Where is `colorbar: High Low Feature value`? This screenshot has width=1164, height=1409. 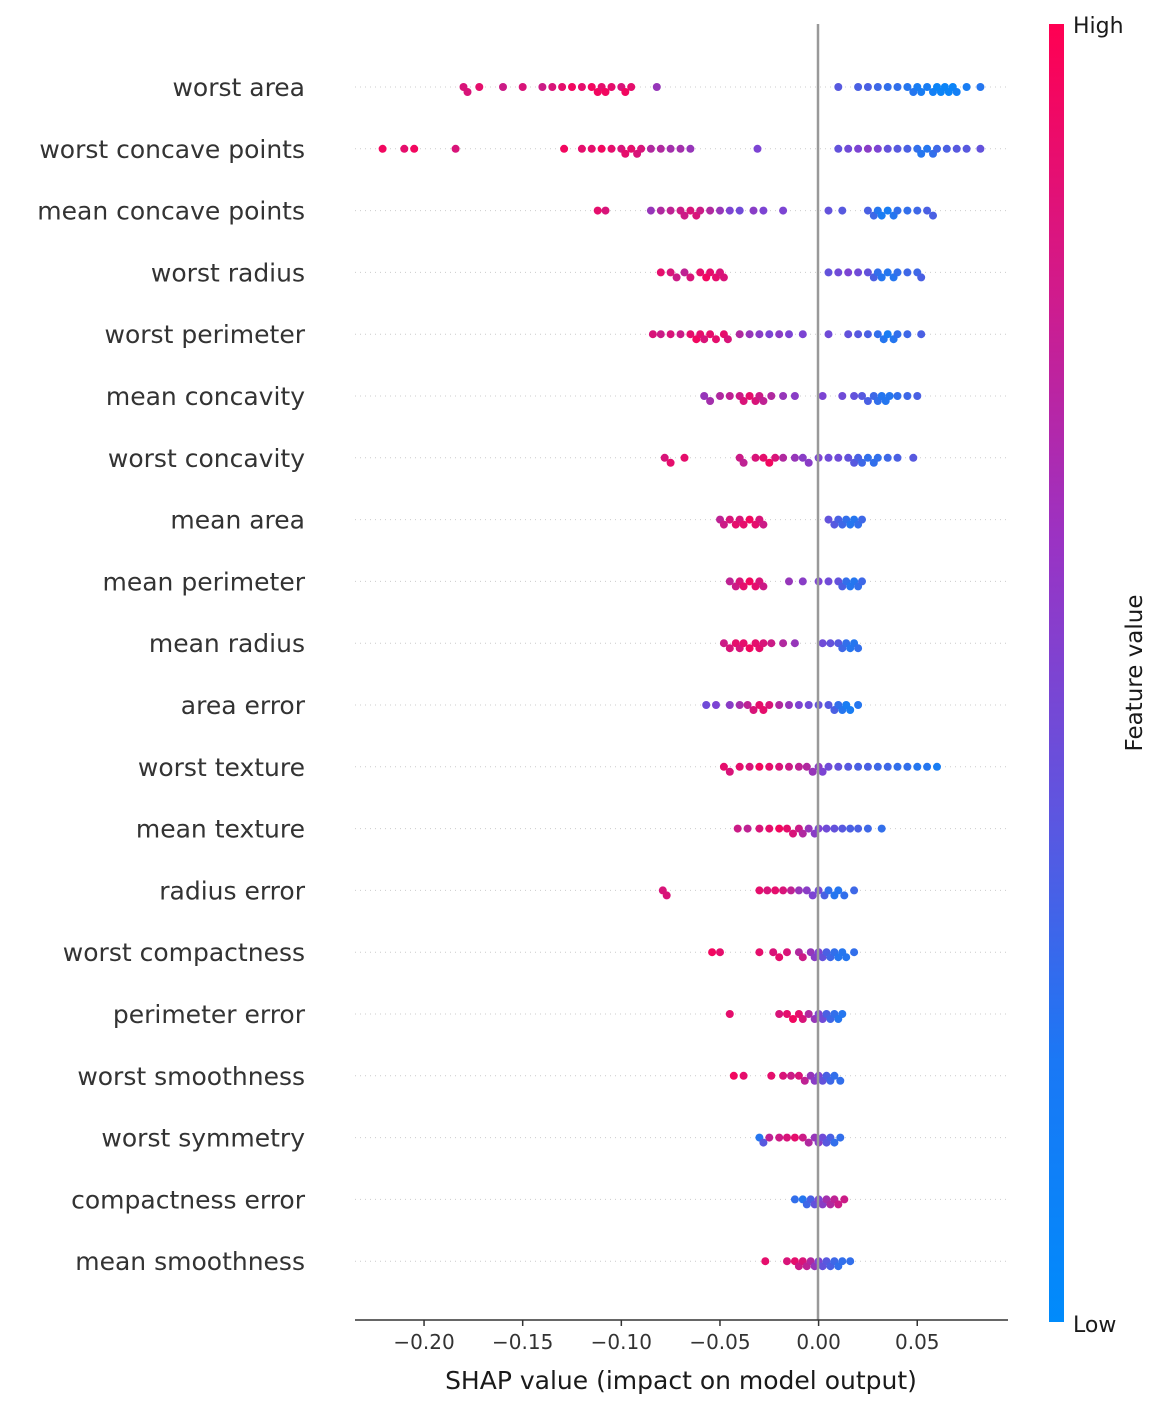
colorbar: High Low Feature value is located at coordinates (1098, 676).